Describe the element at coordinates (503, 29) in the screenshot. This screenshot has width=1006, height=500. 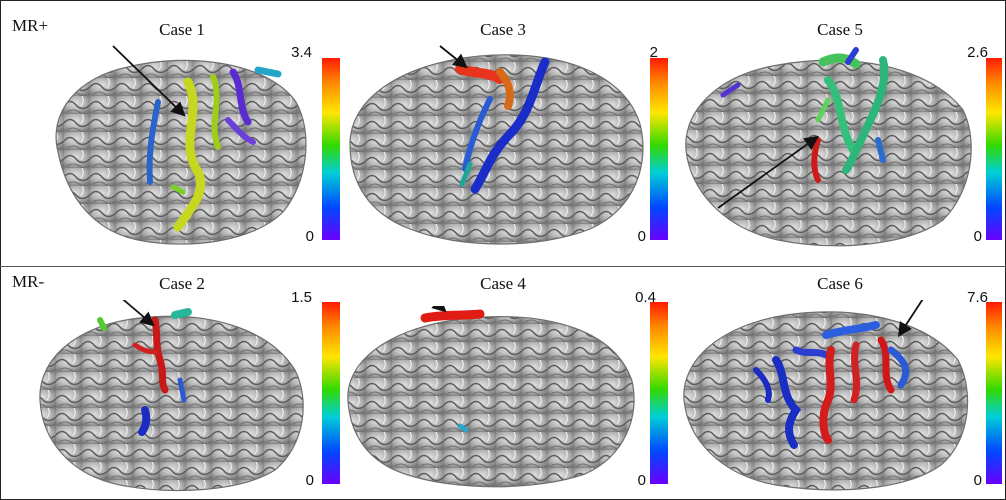
I see `panel-title-case-3: Case 3` at that location.